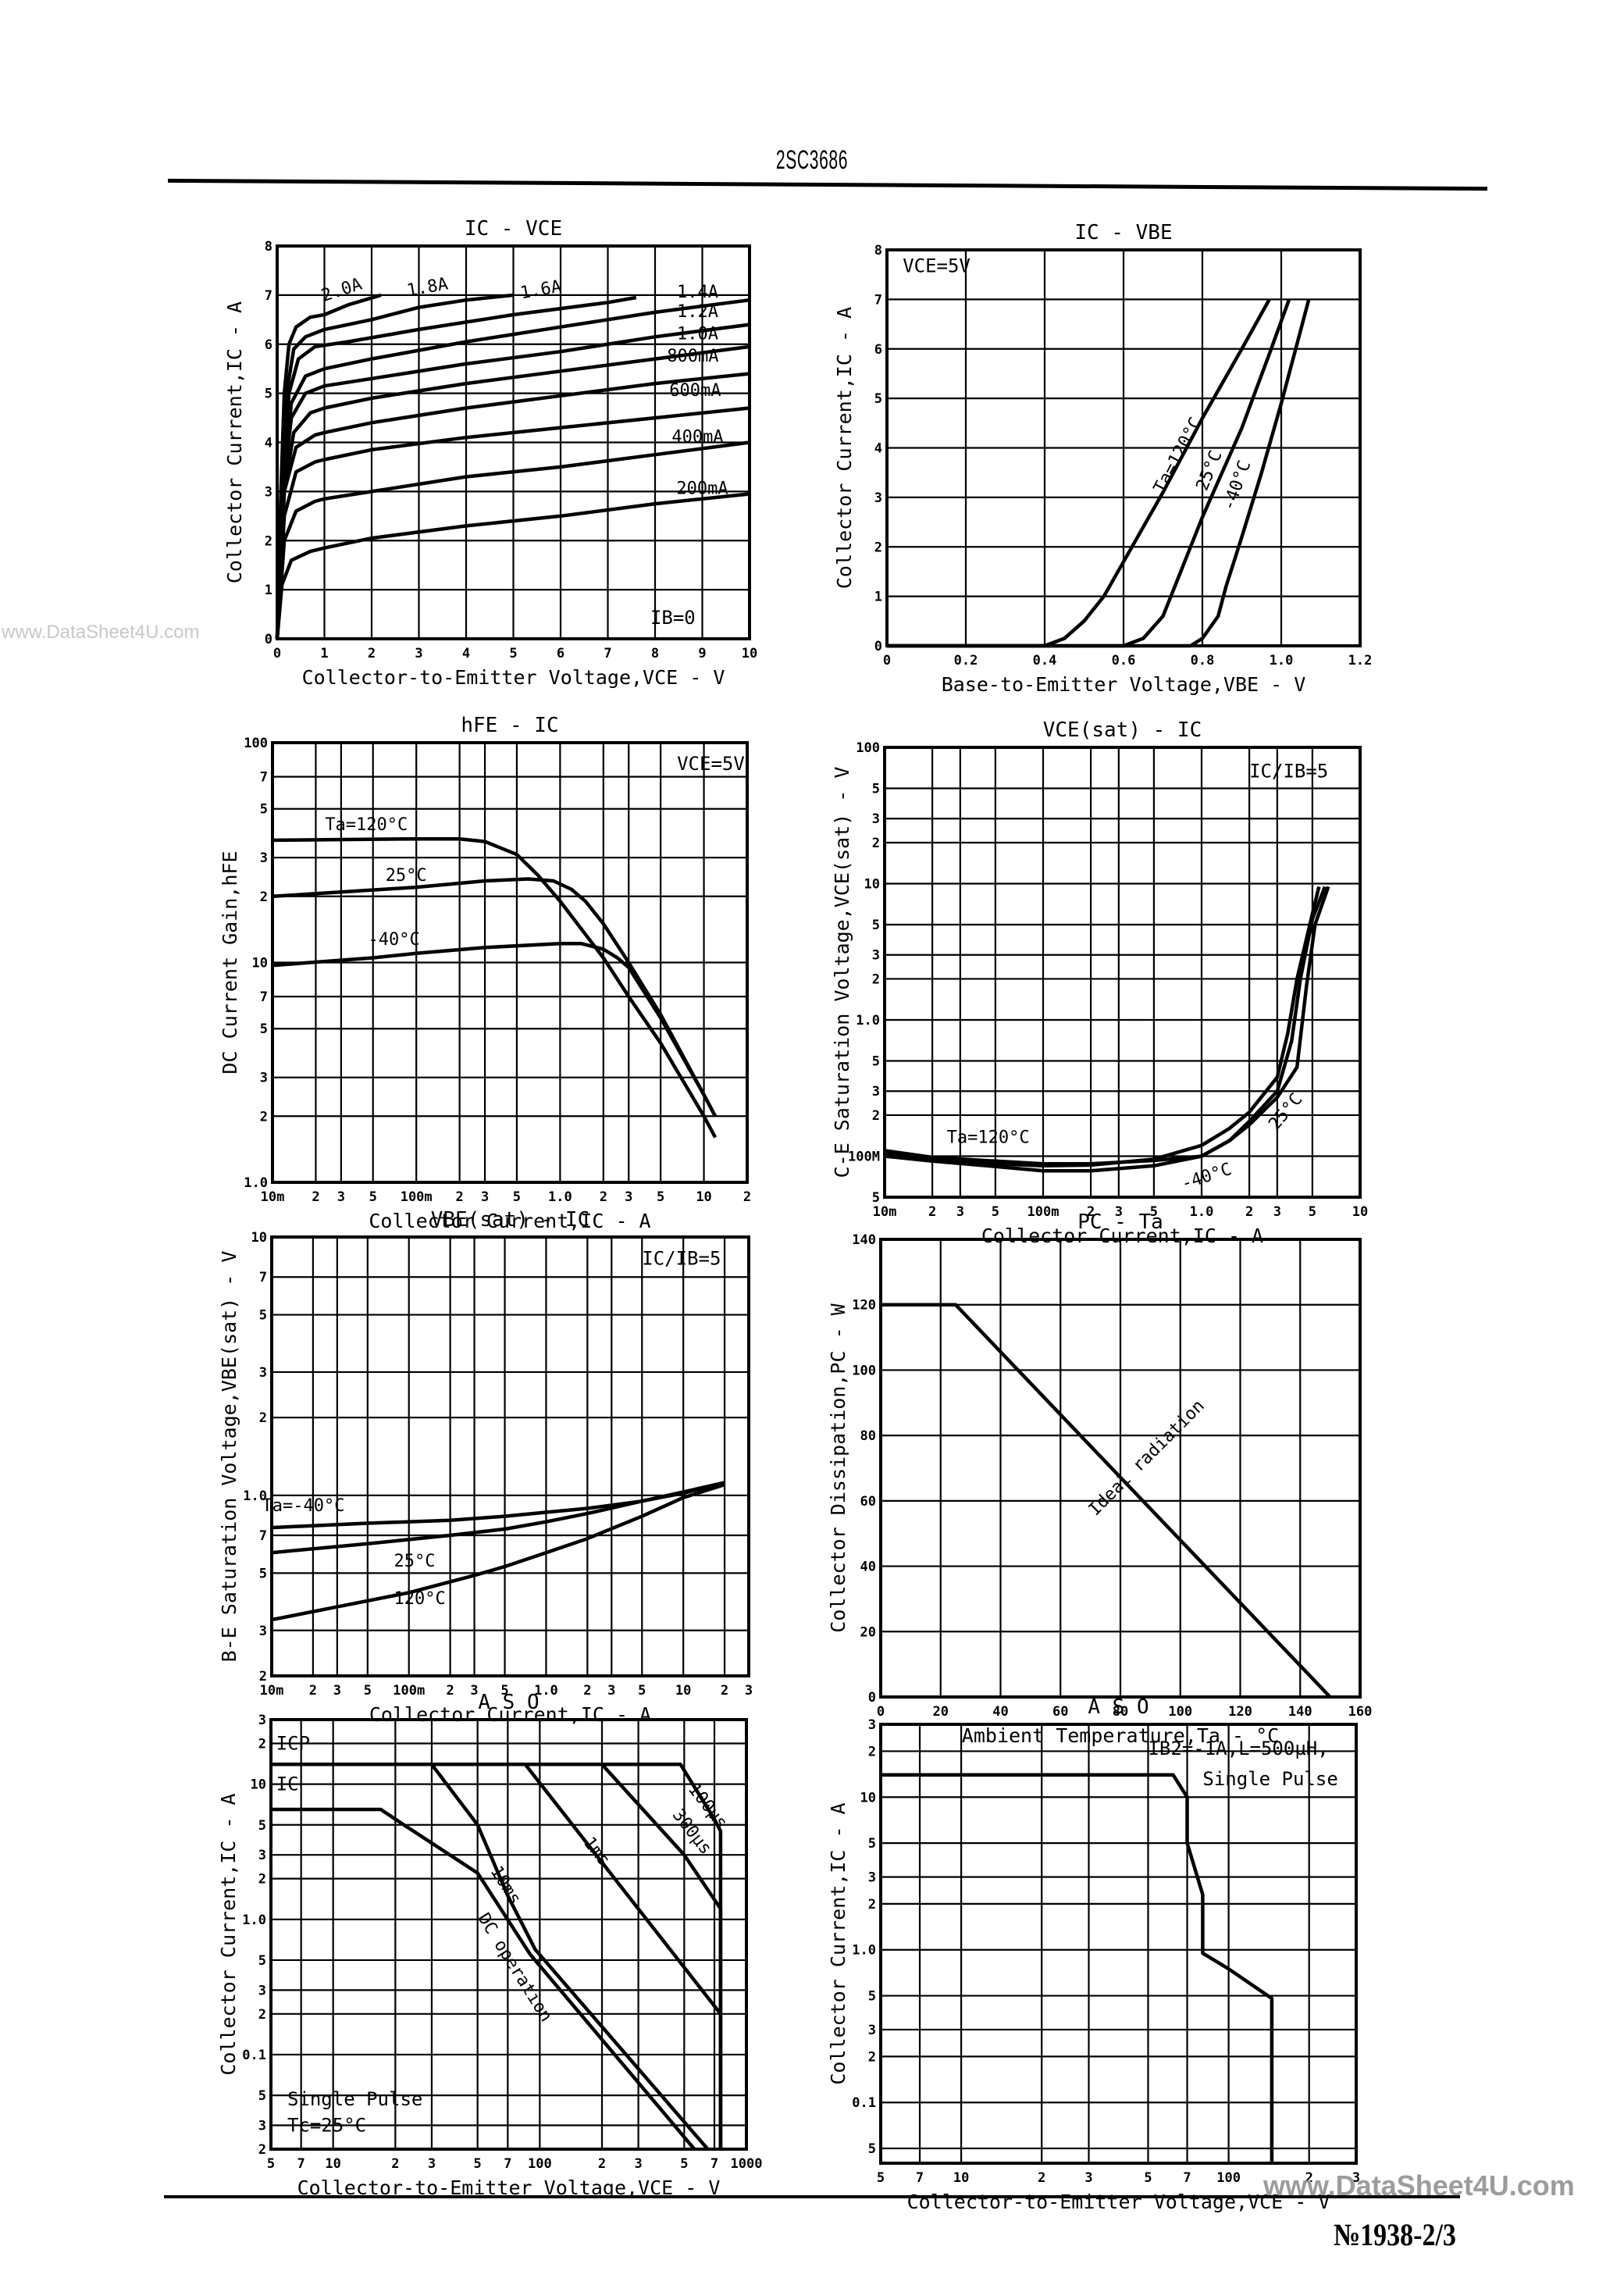 This screenshot has width=1624, height=2278. What do you see at coordinates (293, 1743) in the screenshot?
I see `chart-annotation: ICP` at bounding box center [293, 1743].